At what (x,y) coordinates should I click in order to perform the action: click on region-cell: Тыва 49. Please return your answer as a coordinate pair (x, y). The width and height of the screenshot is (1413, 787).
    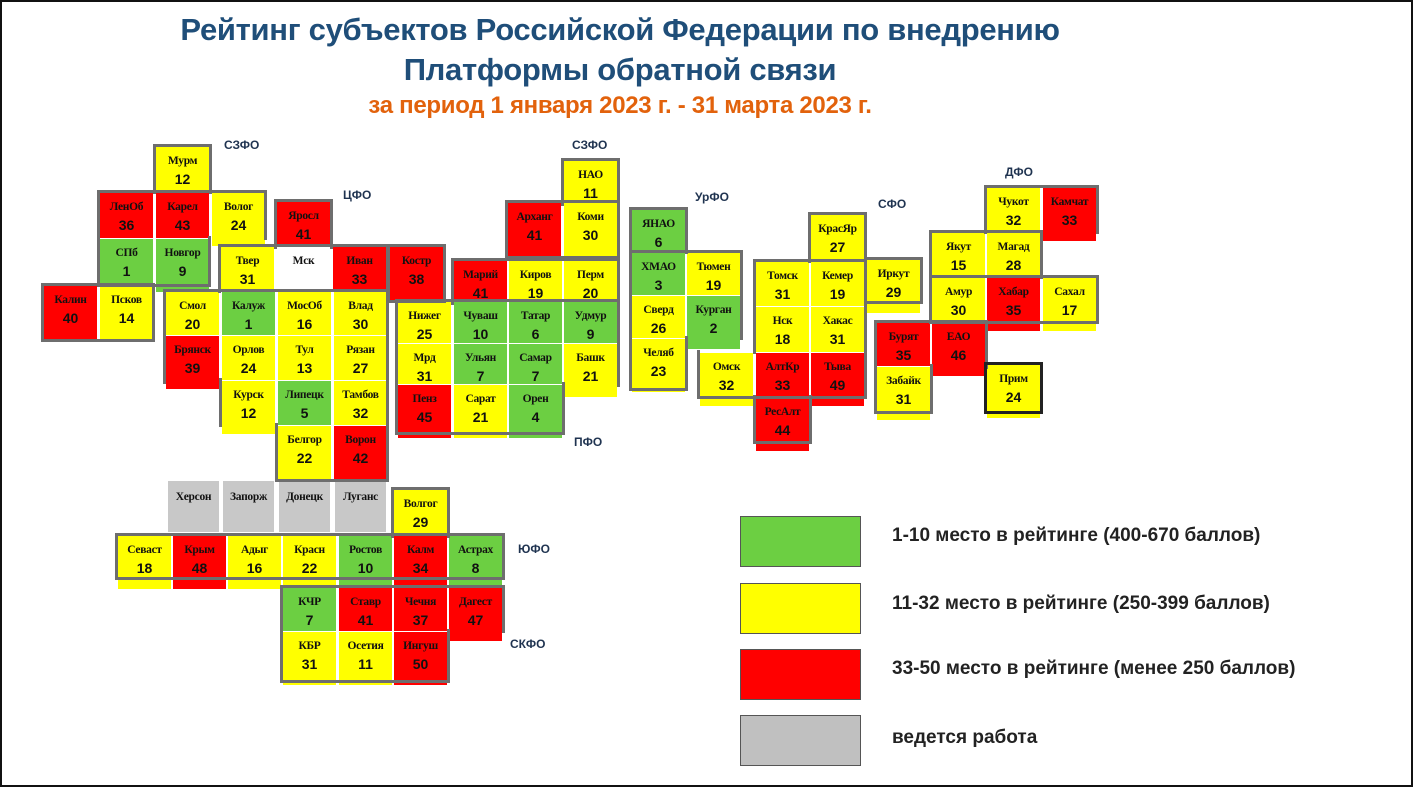
    Looking at the image, I should click on (837, 379).